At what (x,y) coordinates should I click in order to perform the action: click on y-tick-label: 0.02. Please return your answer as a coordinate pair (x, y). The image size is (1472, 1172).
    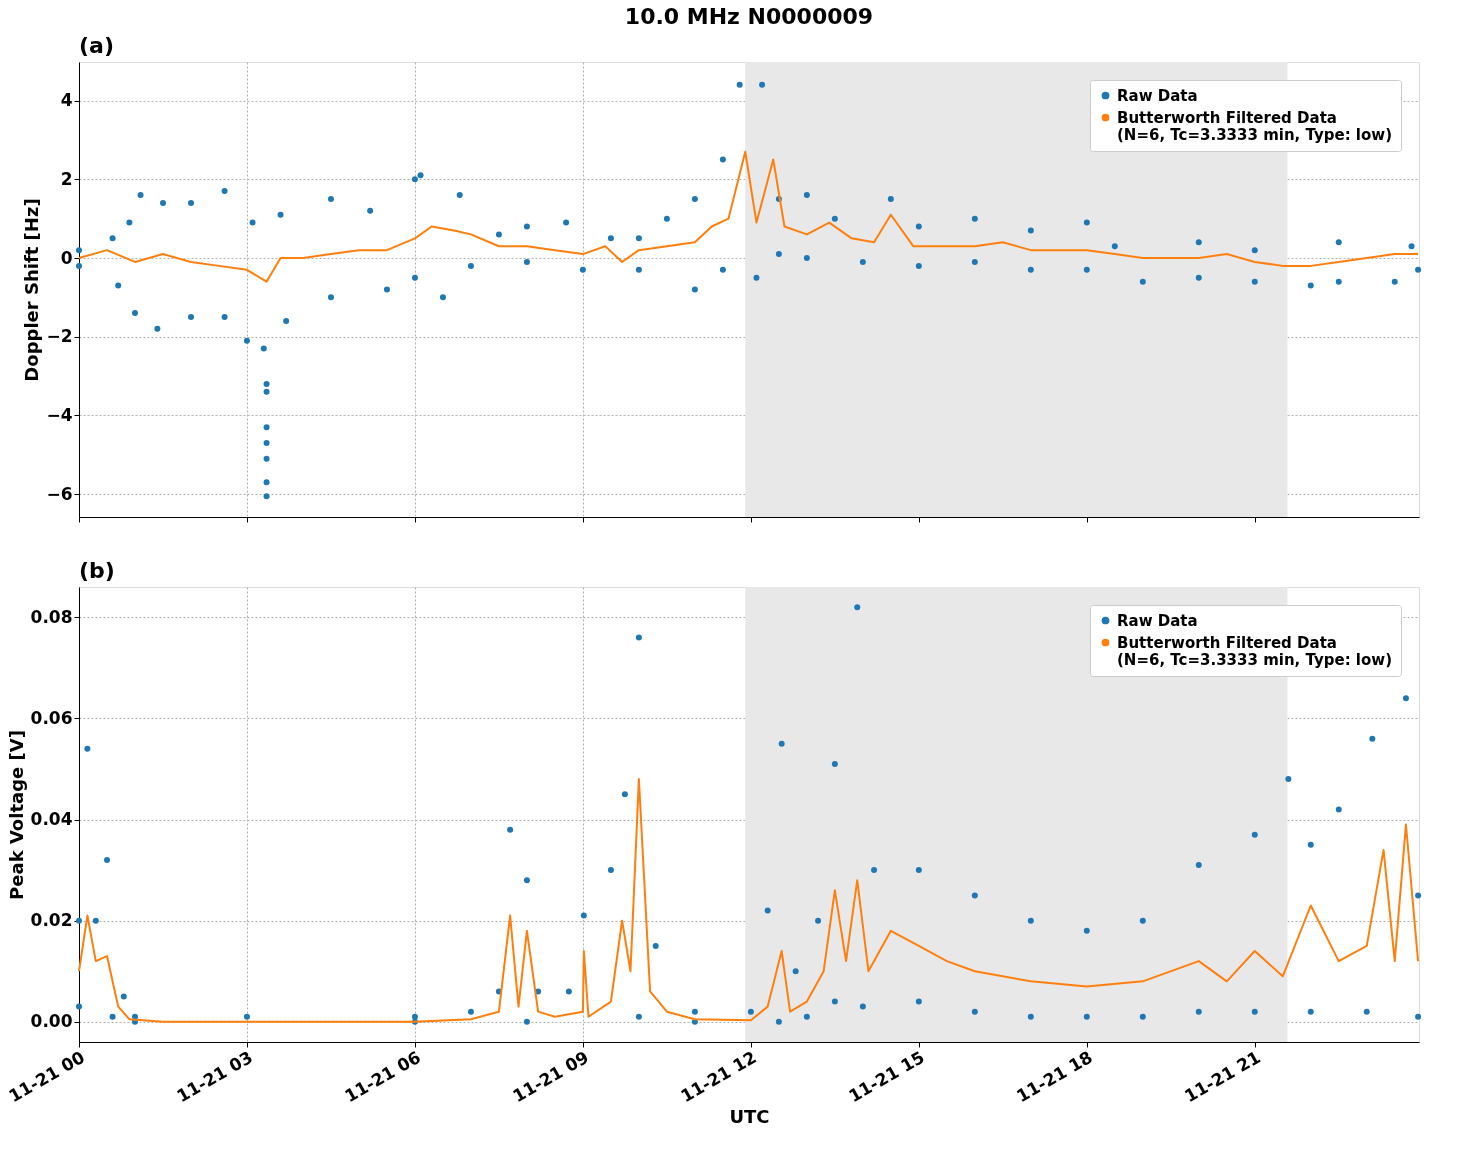
    Looking at the image, I should click on (51, 920).